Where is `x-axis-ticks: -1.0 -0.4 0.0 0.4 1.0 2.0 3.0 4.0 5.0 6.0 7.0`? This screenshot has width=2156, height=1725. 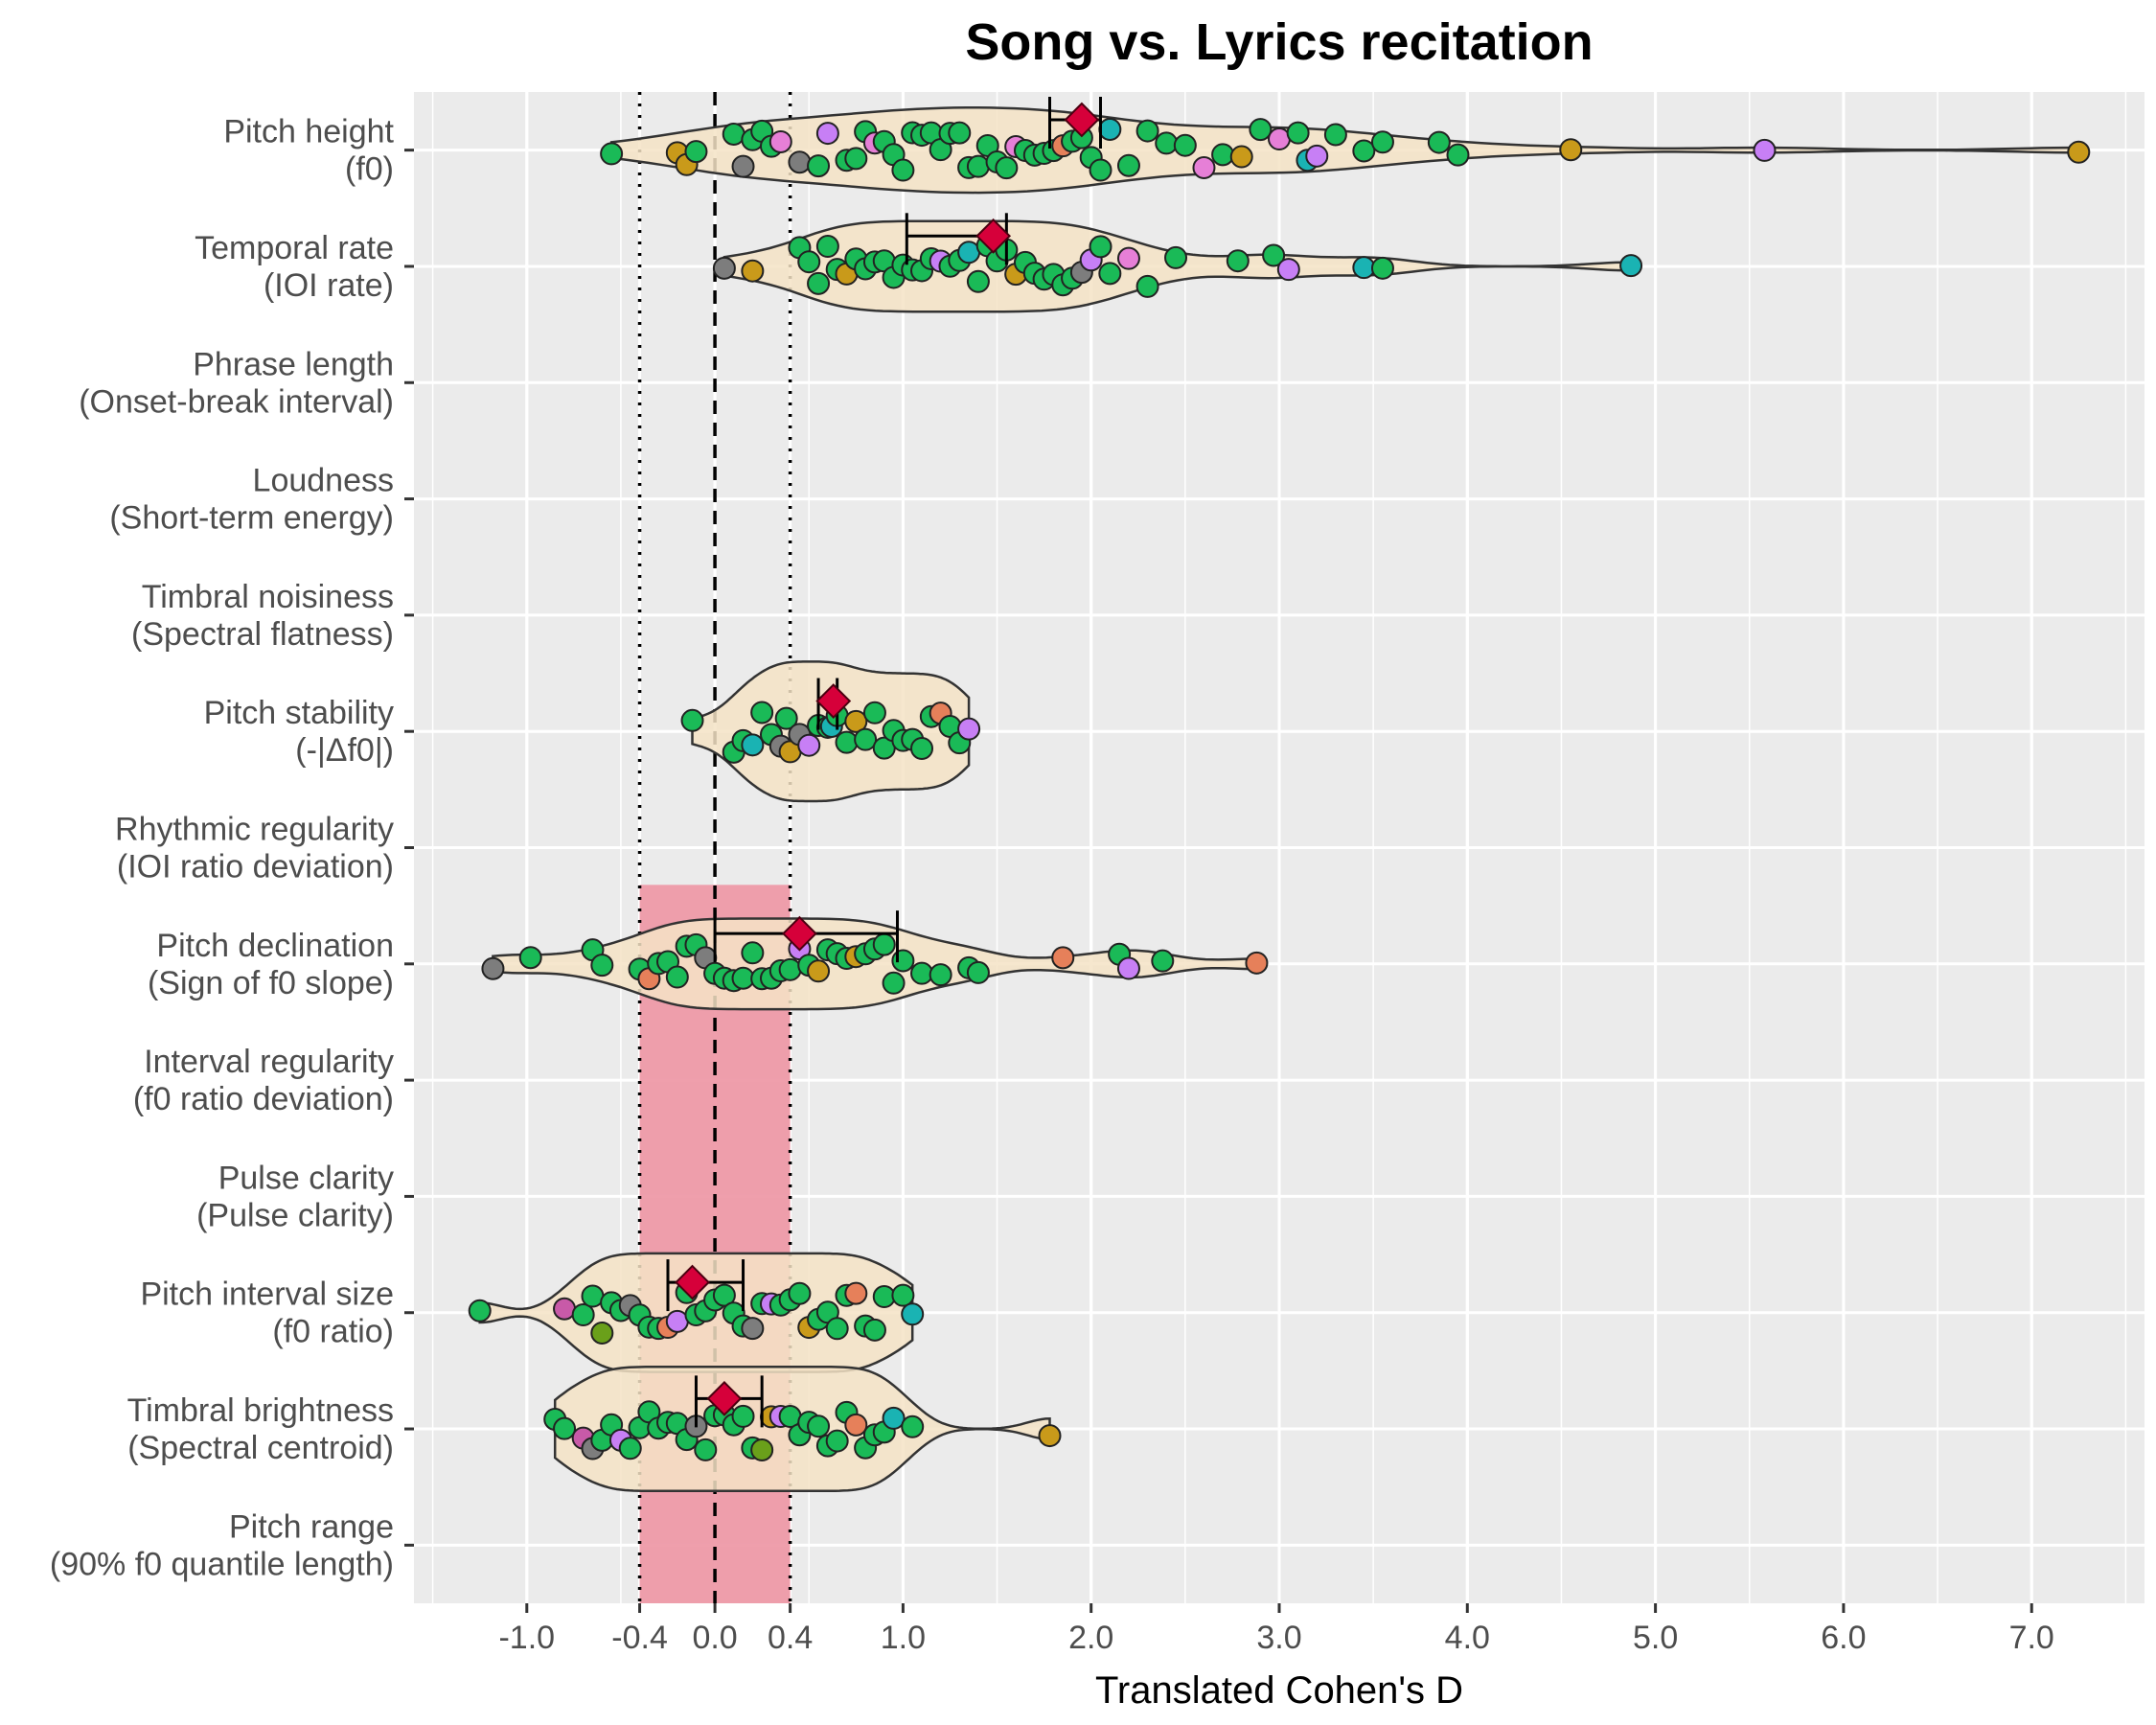
x-axis-ticks: -1.0 -0.4 0.0 0.4 1.0 2.0 3.0 4.0 5.0 6.0 7.0 is located at coordinates (1276, 1629).